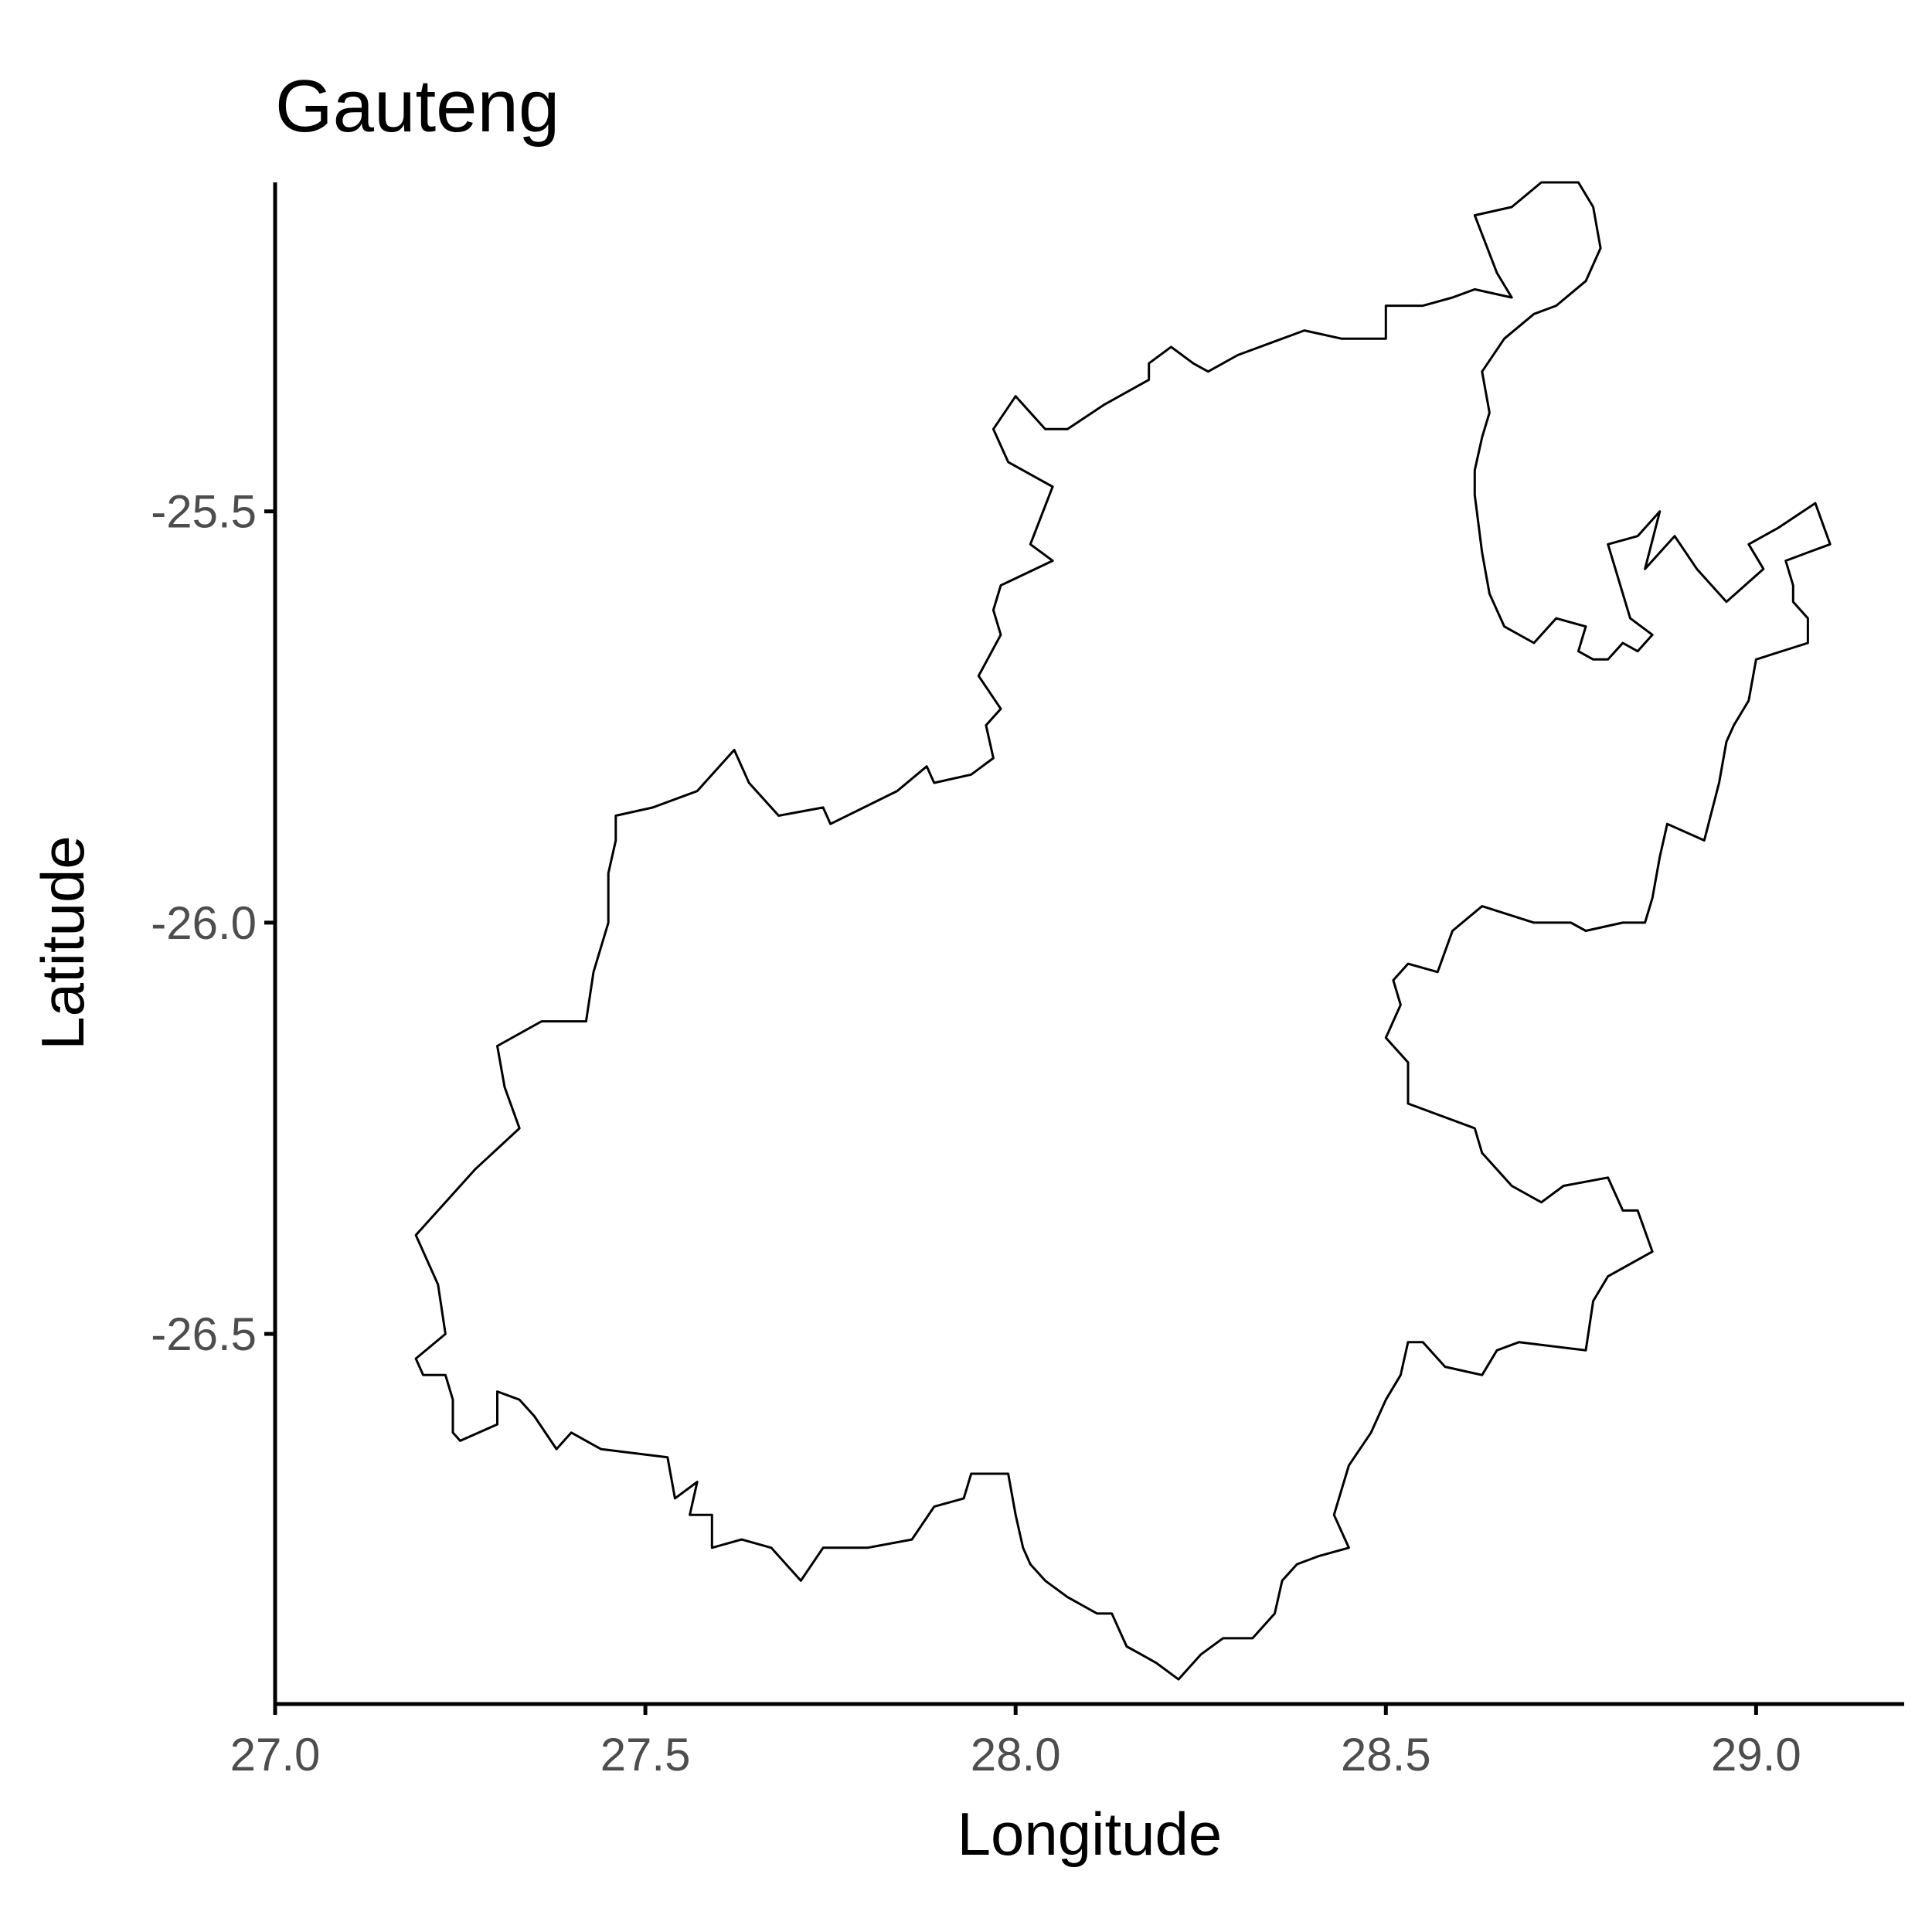  Describe the element at coordinates (63, 942) in the screenshot. I see `y-axis-title: Latitude` at that location.